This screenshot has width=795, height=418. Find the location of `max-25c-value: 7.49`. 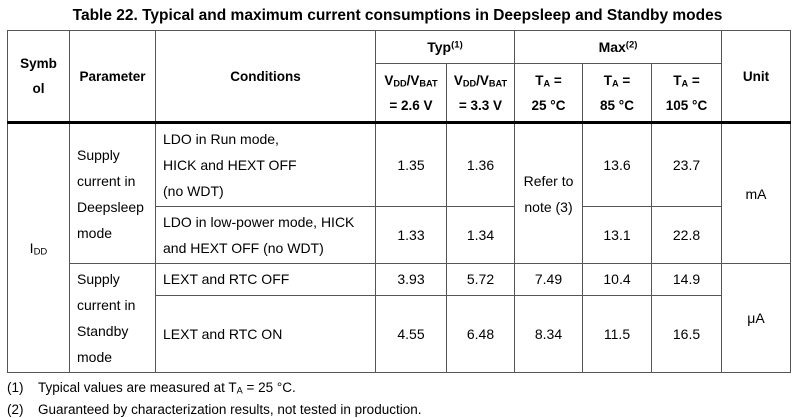

max-25c-value: 7.49 is located at coordinates (548, 279).